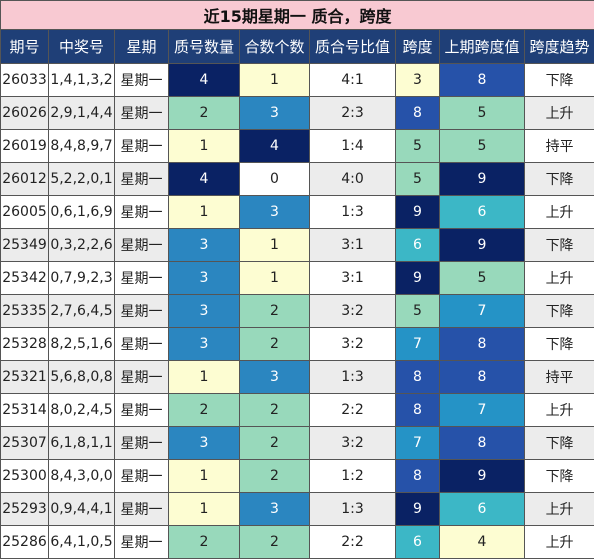 This screenshot has height=559, width=594. What do you see at coordinates (82, 476) in the screenshot?
I see `cell-numbers: 8,4,3,0,0` at bounding box center [82, 476].